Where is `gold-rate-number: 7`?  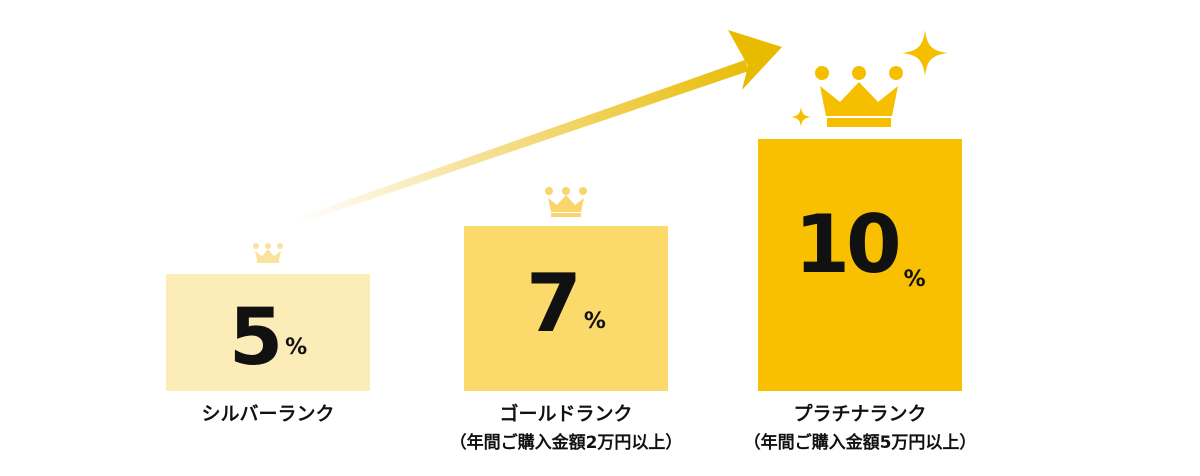
gold-rate-number: 7 is located at coordinates (554, 303).